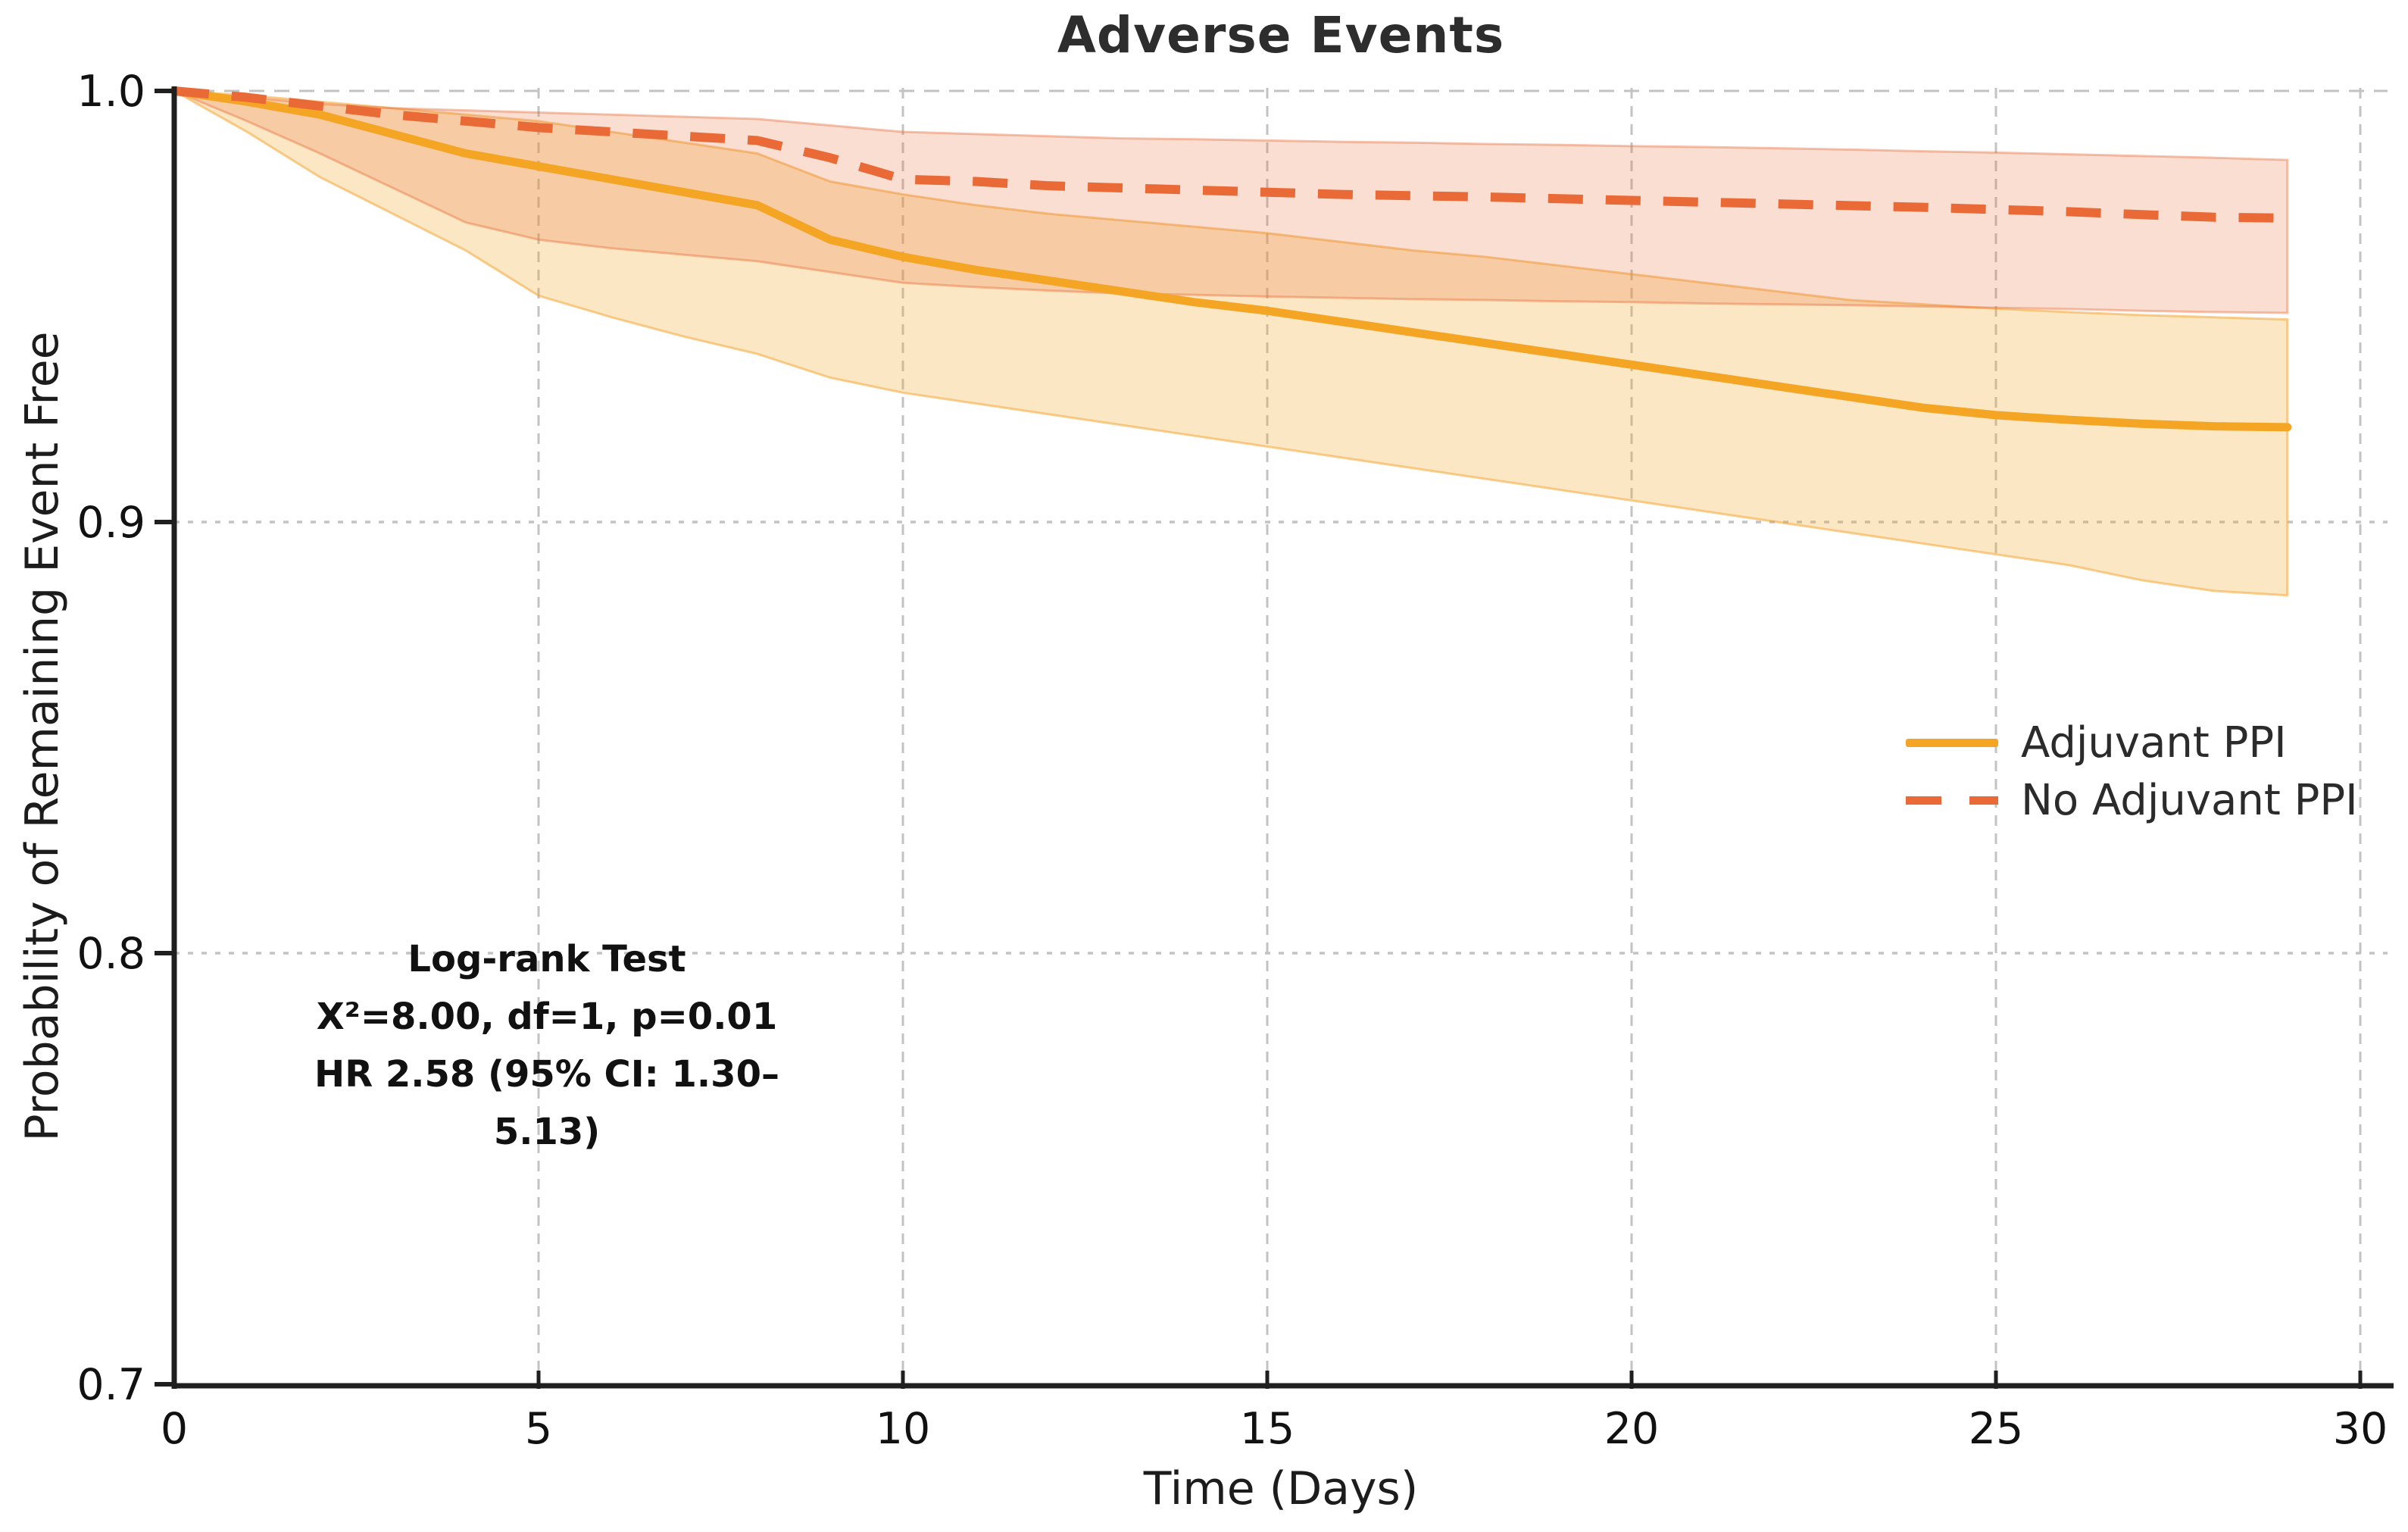 This screenshot has height=1532, width=2408. Describe the element at coordinates (903, 1429) in the screenshot. I see `x-tick-label: 10` at that location.